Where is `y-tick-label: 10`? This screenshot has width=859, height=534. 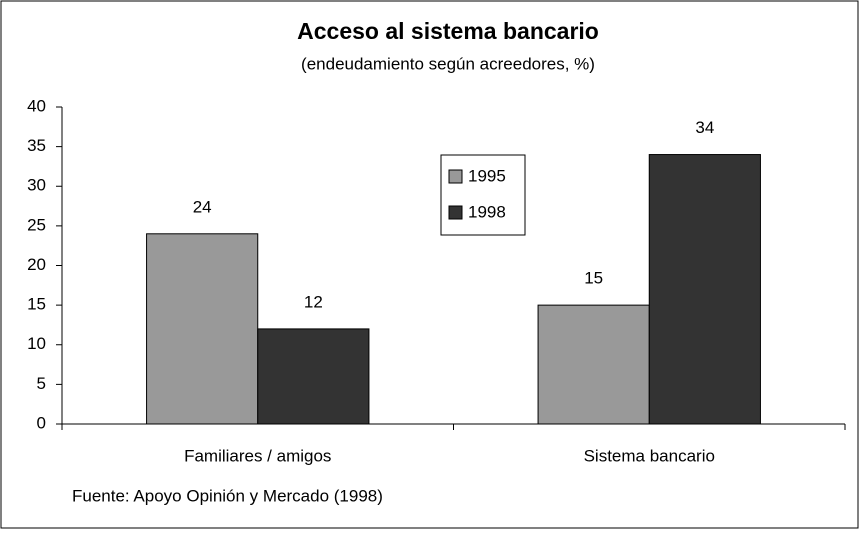 y-tick-label: 10 is located at coordinates (36, 343).